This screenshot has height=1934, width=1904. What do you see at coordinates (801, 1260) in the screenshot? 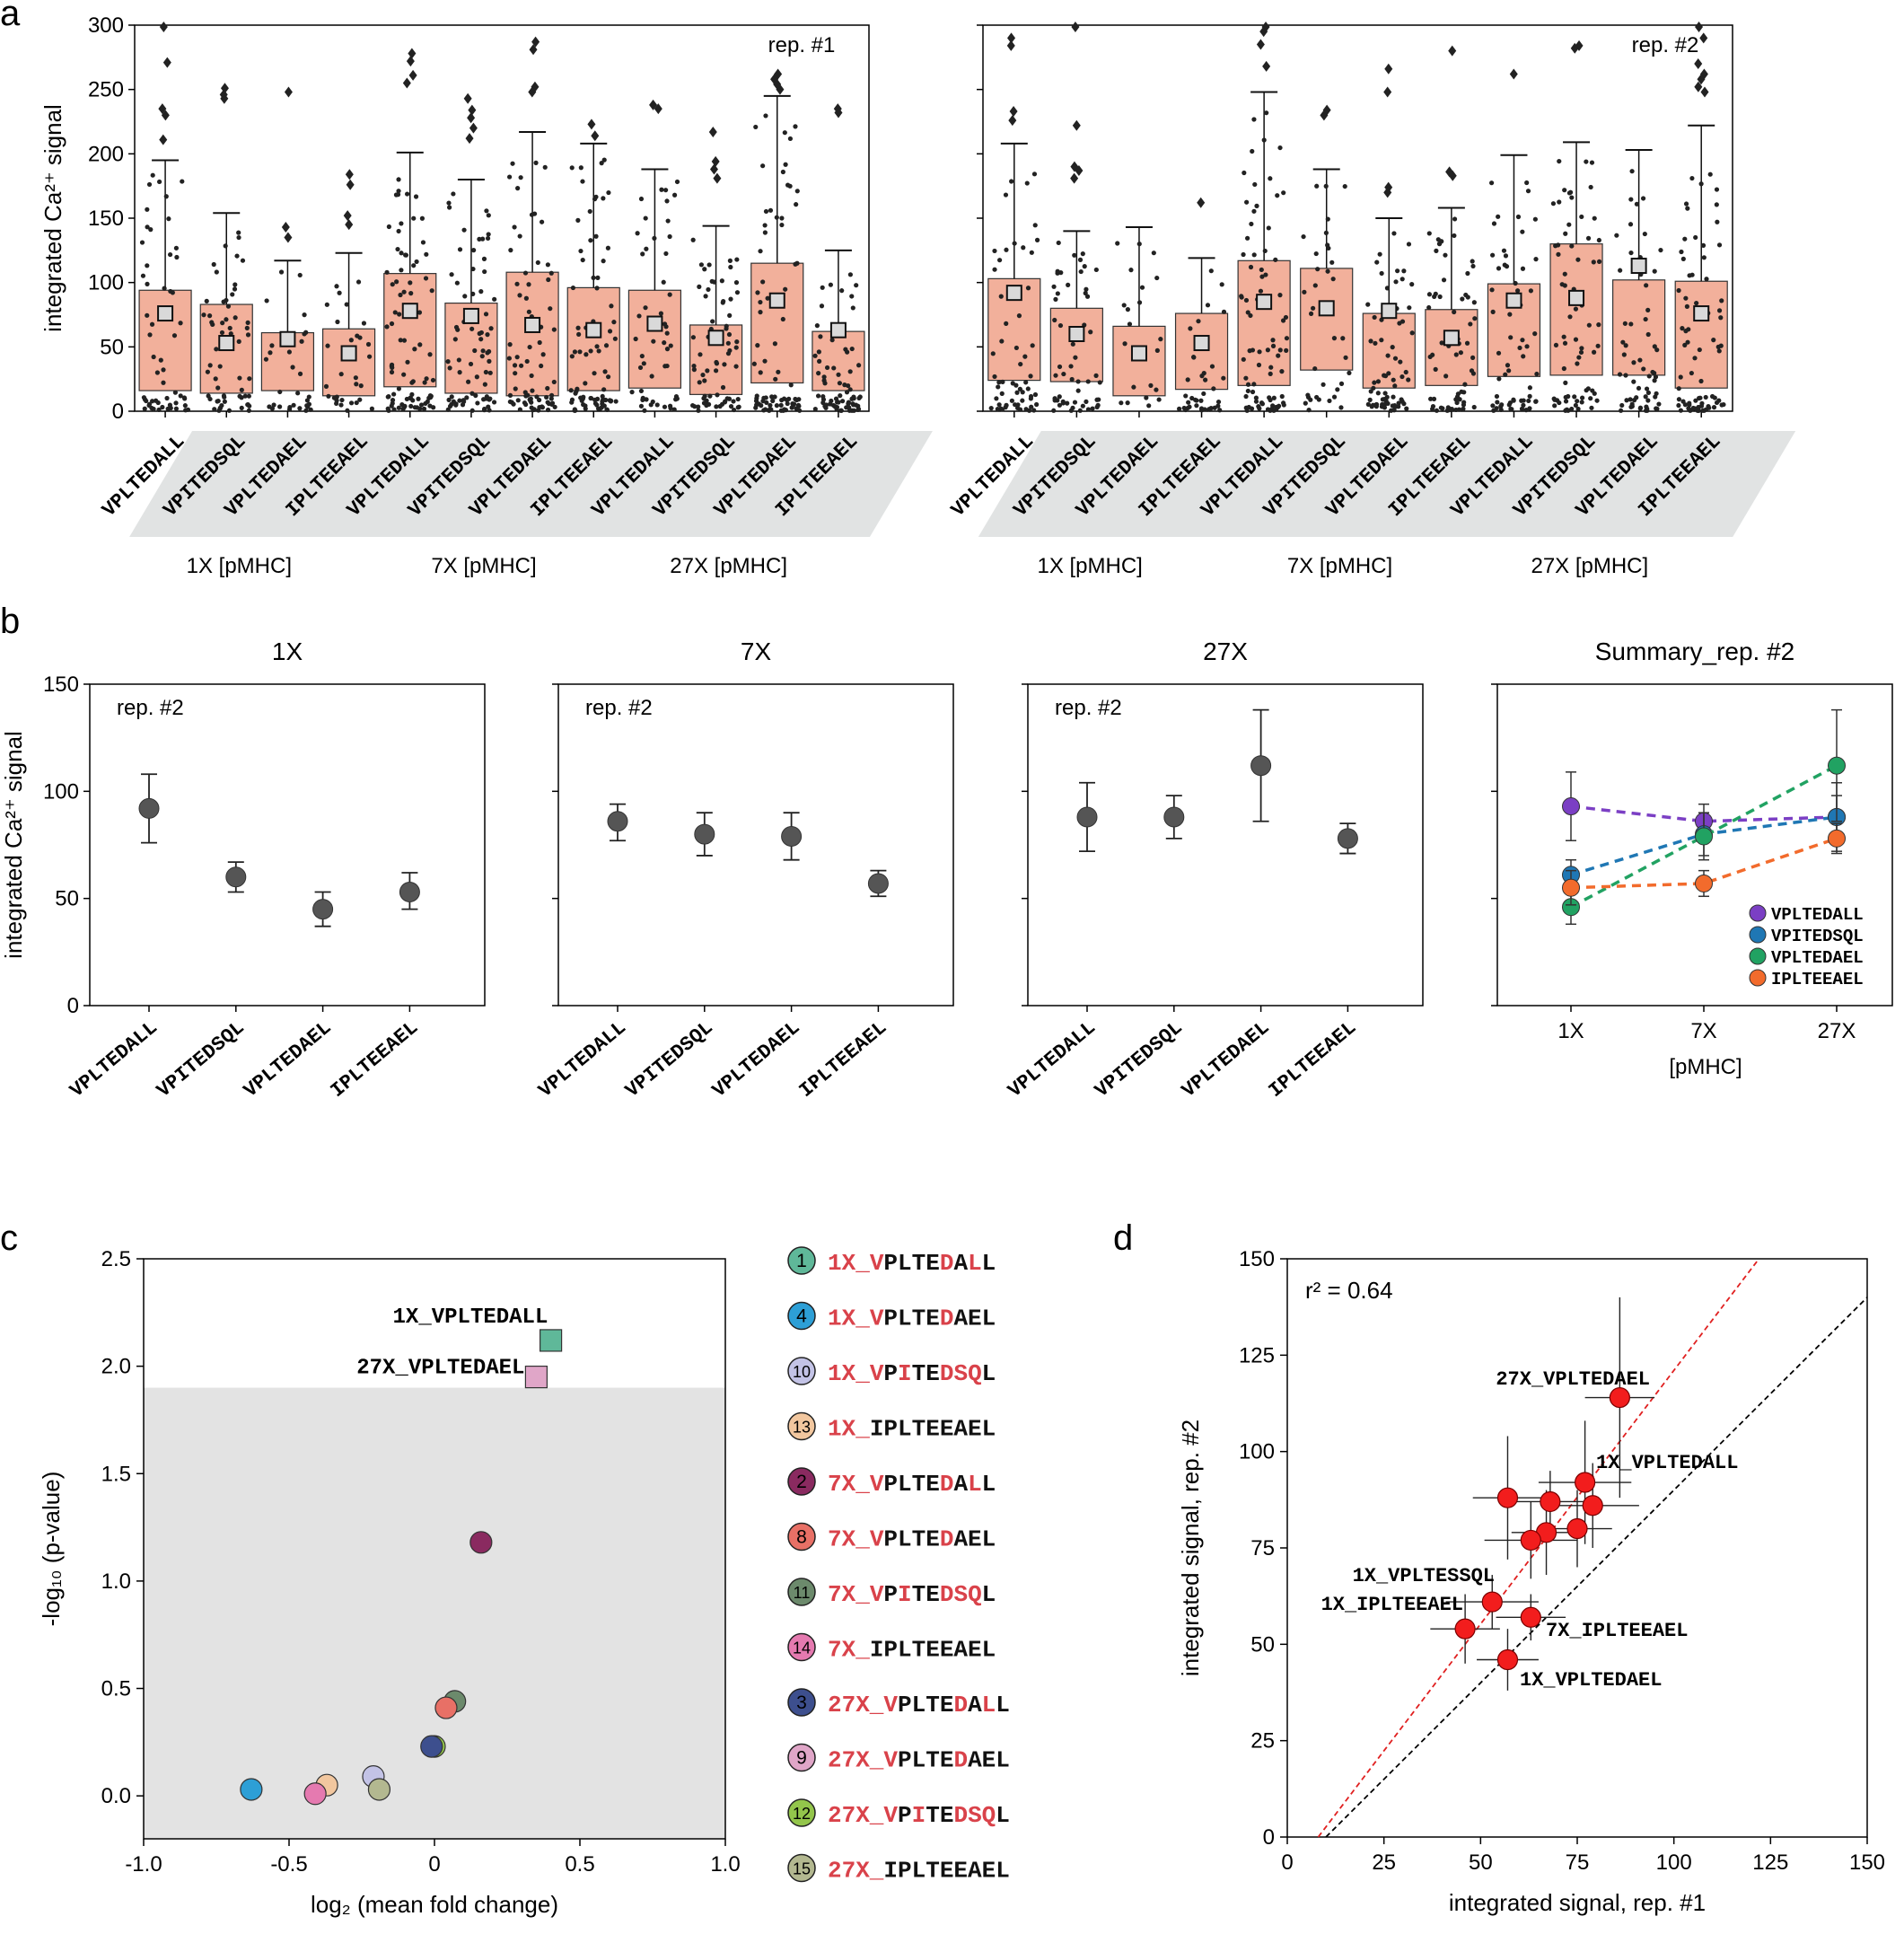
I see `legend-marker` at bounding box center [801, 1260].